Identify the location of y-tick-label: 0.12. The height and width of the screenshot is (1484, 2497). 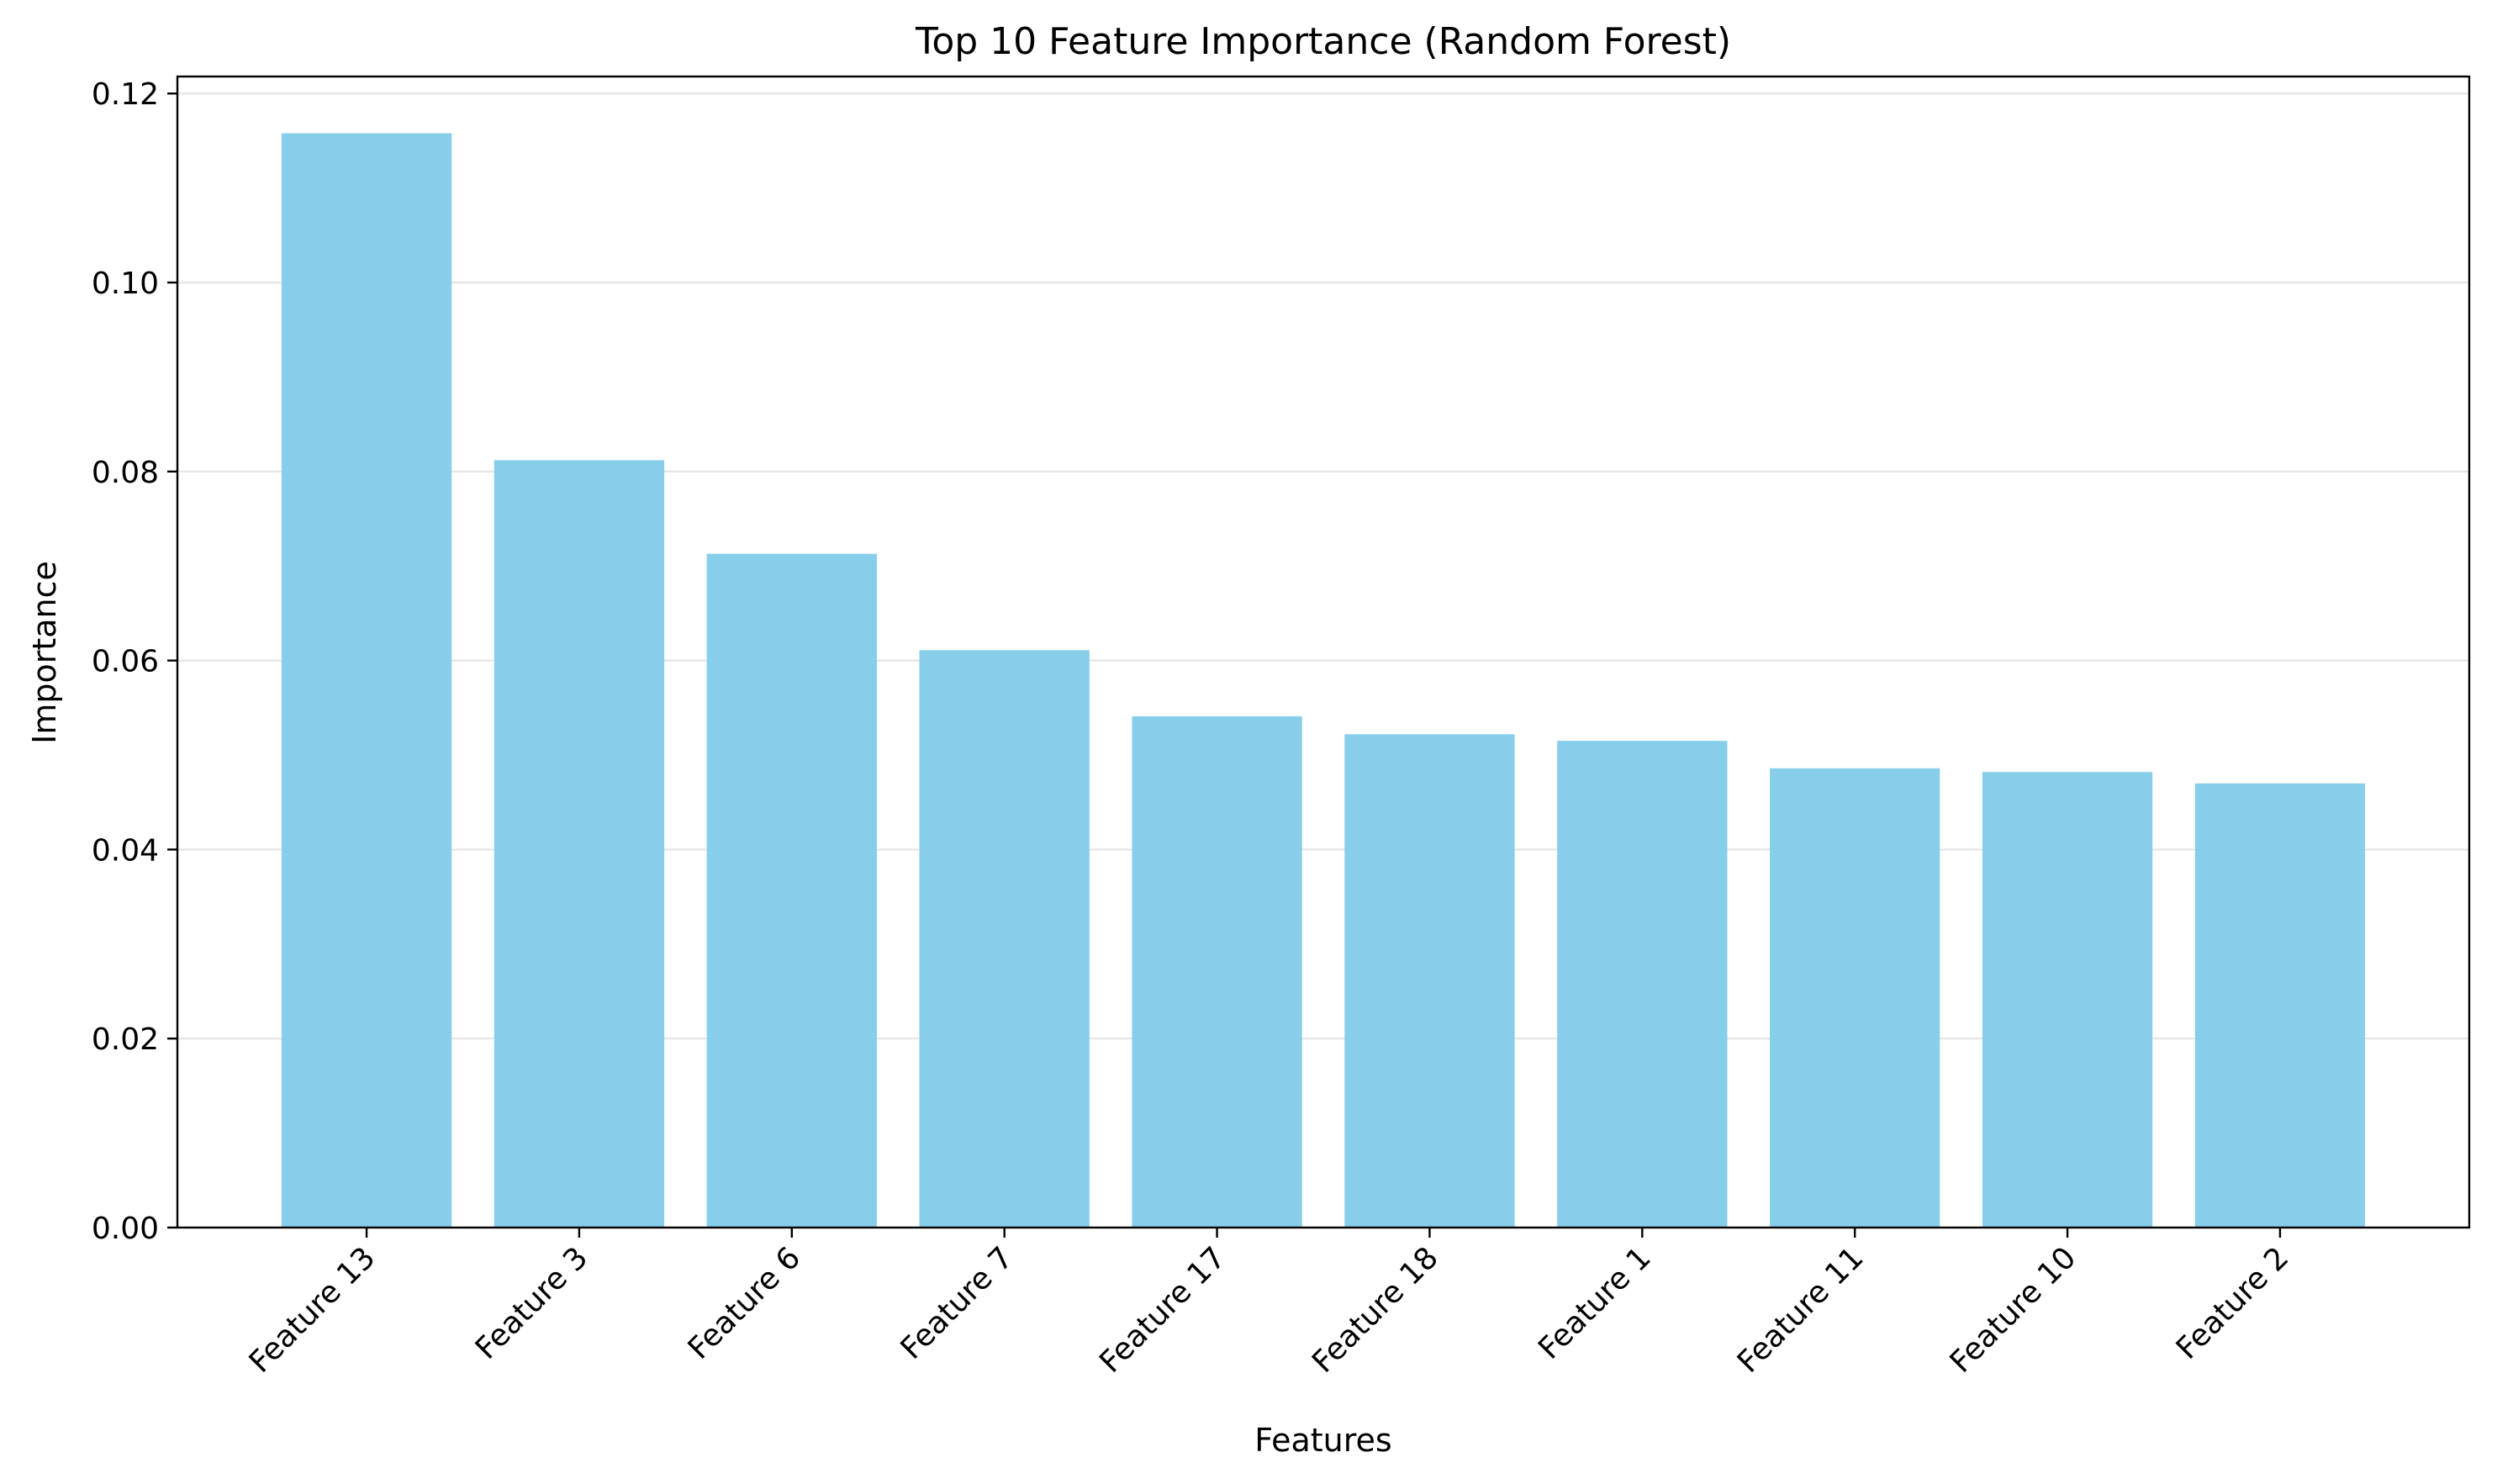
(125, 94).